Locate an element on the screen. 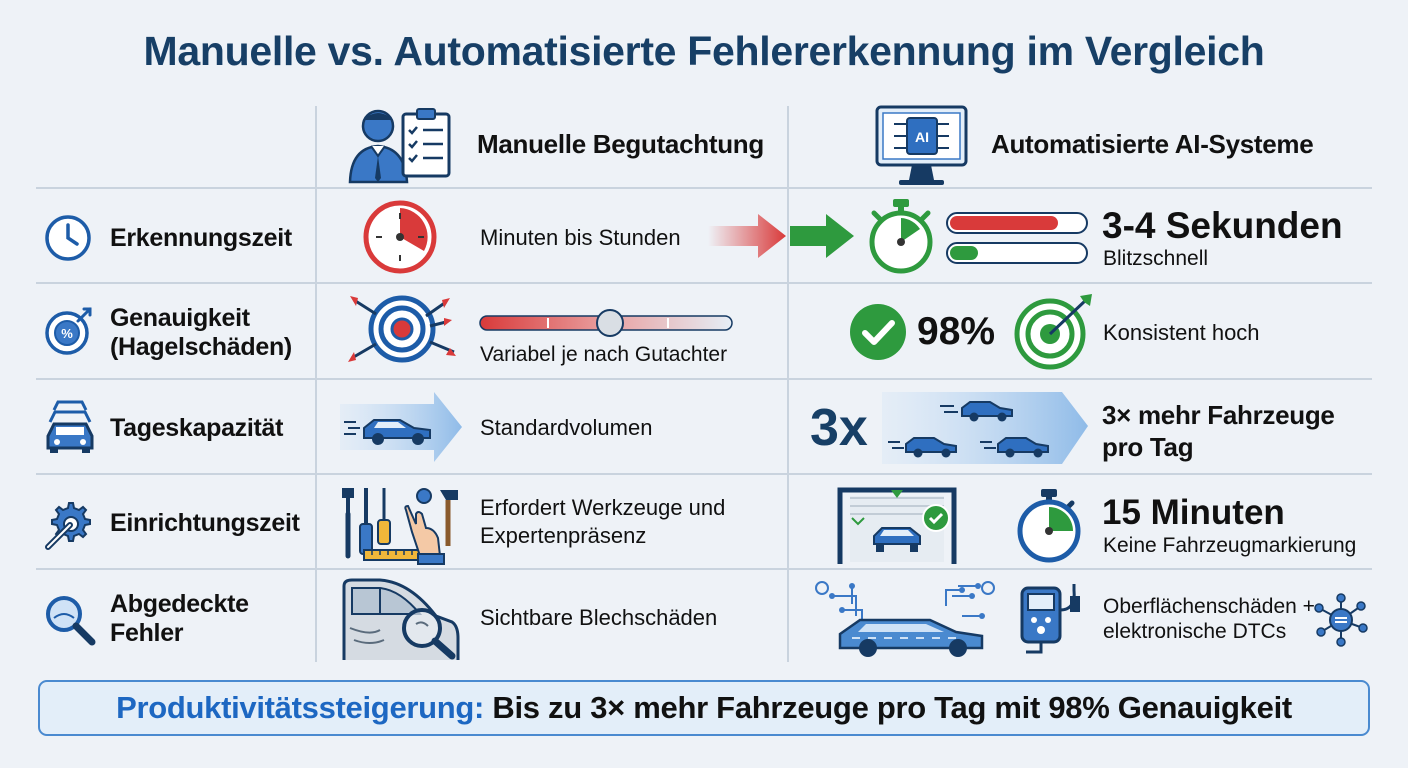 This screenshot has height=768, width=1408. manual-value: Variabel je nach Gutachter is located at coordinates (604, 354).